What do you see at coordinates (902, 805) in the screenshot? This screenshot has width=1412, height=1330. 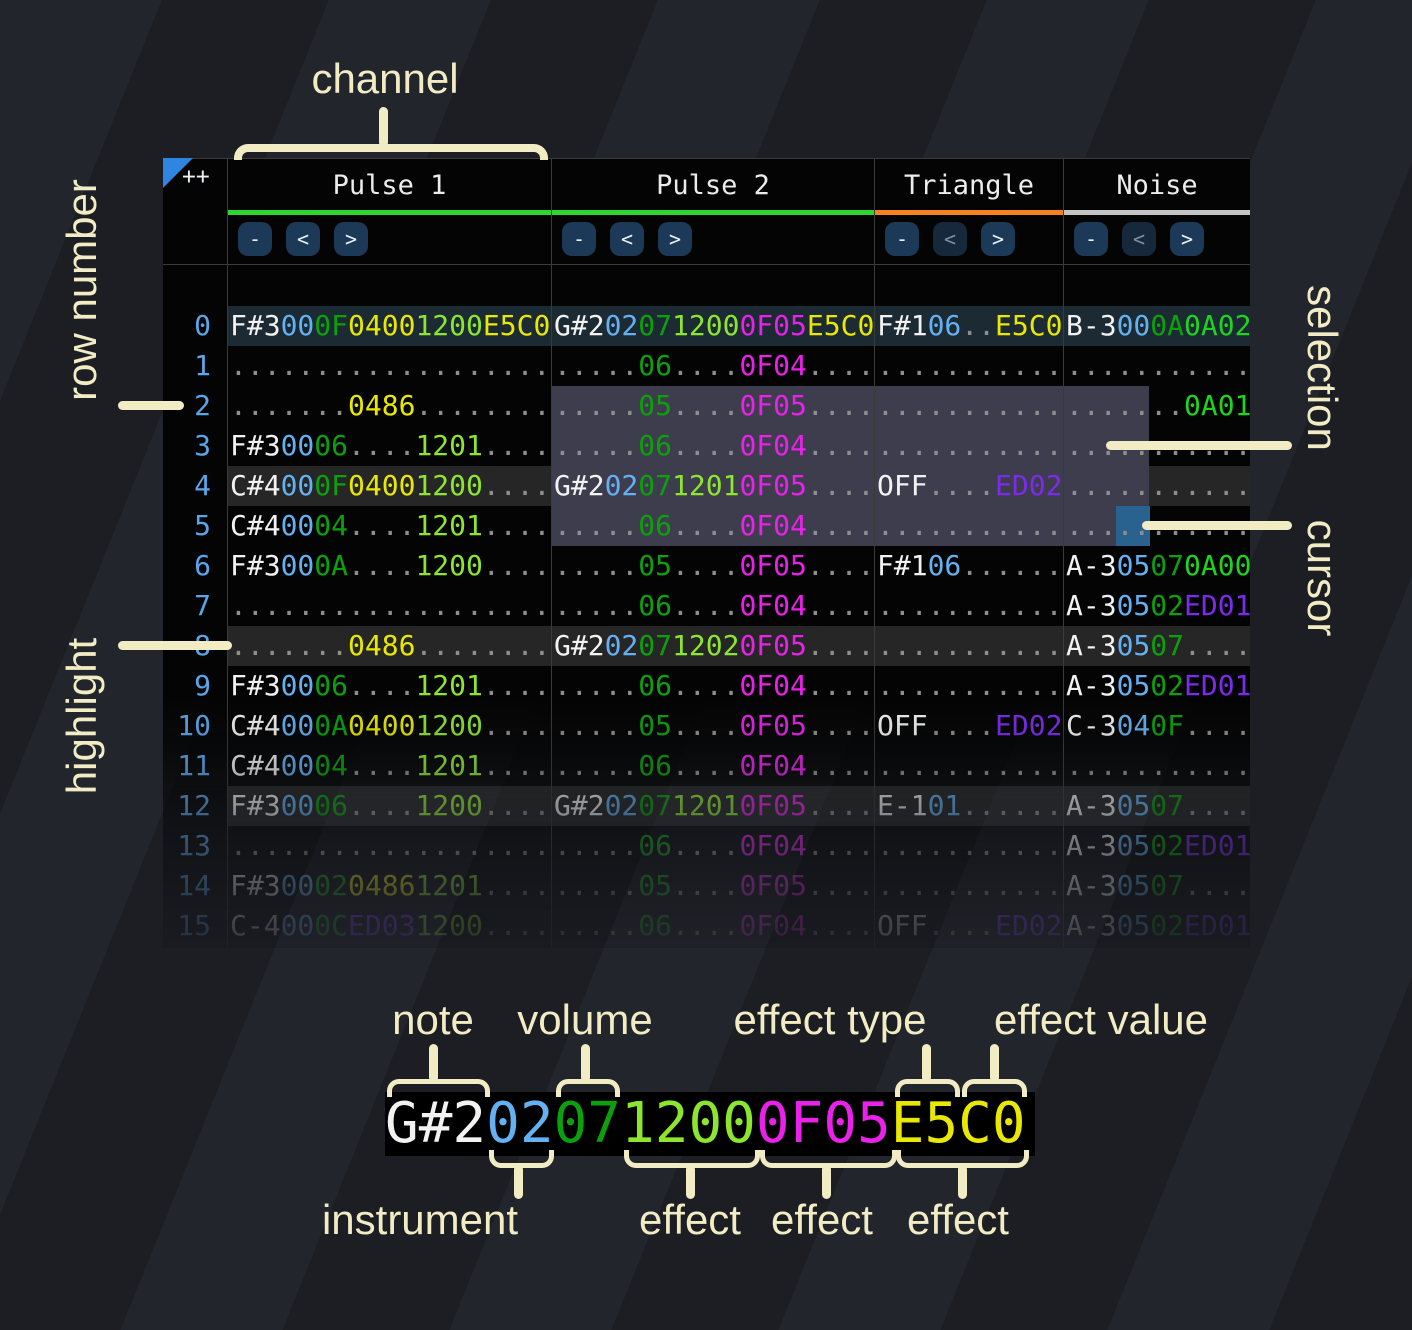 I see `field-note: E-1` at bounding box center [902, 805].